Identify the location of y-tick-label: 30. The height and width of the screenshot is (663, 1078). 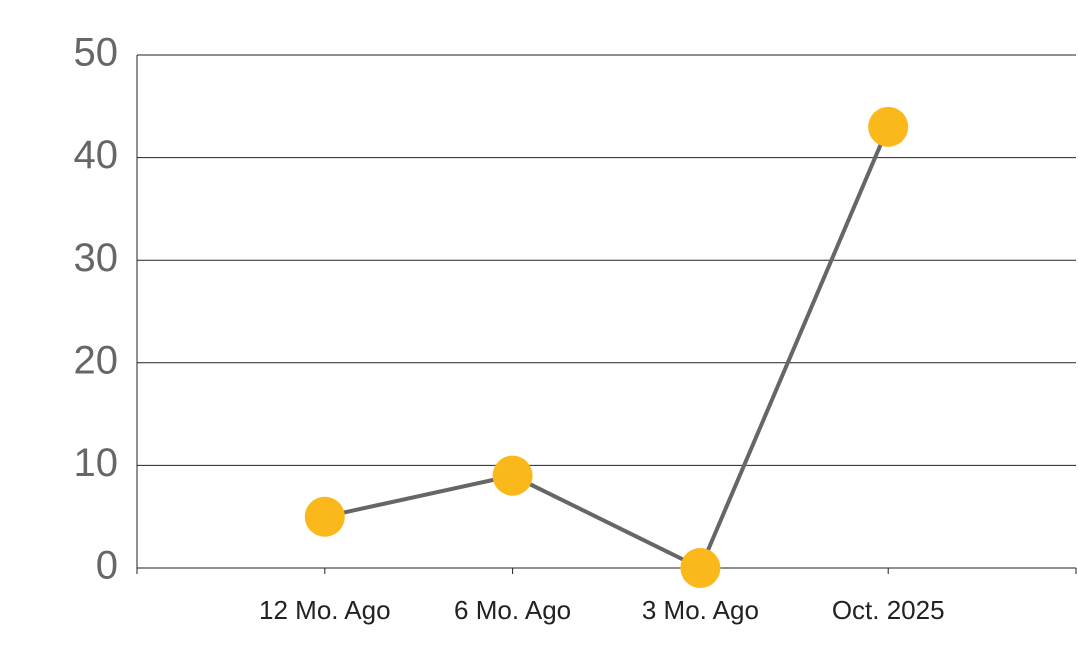
(96, 258).